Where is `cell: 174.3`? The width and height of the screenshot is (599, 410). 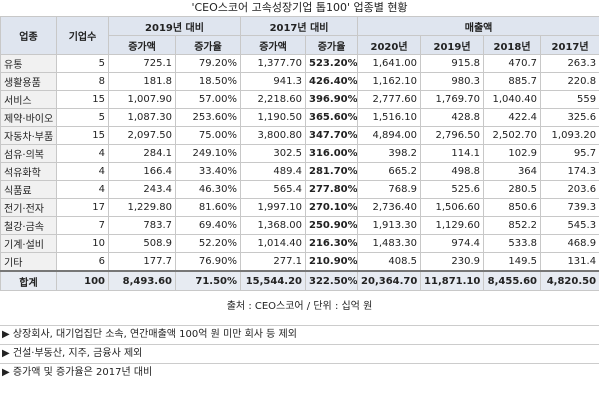 cell: 174.3 is located at coordinates (569, 171).